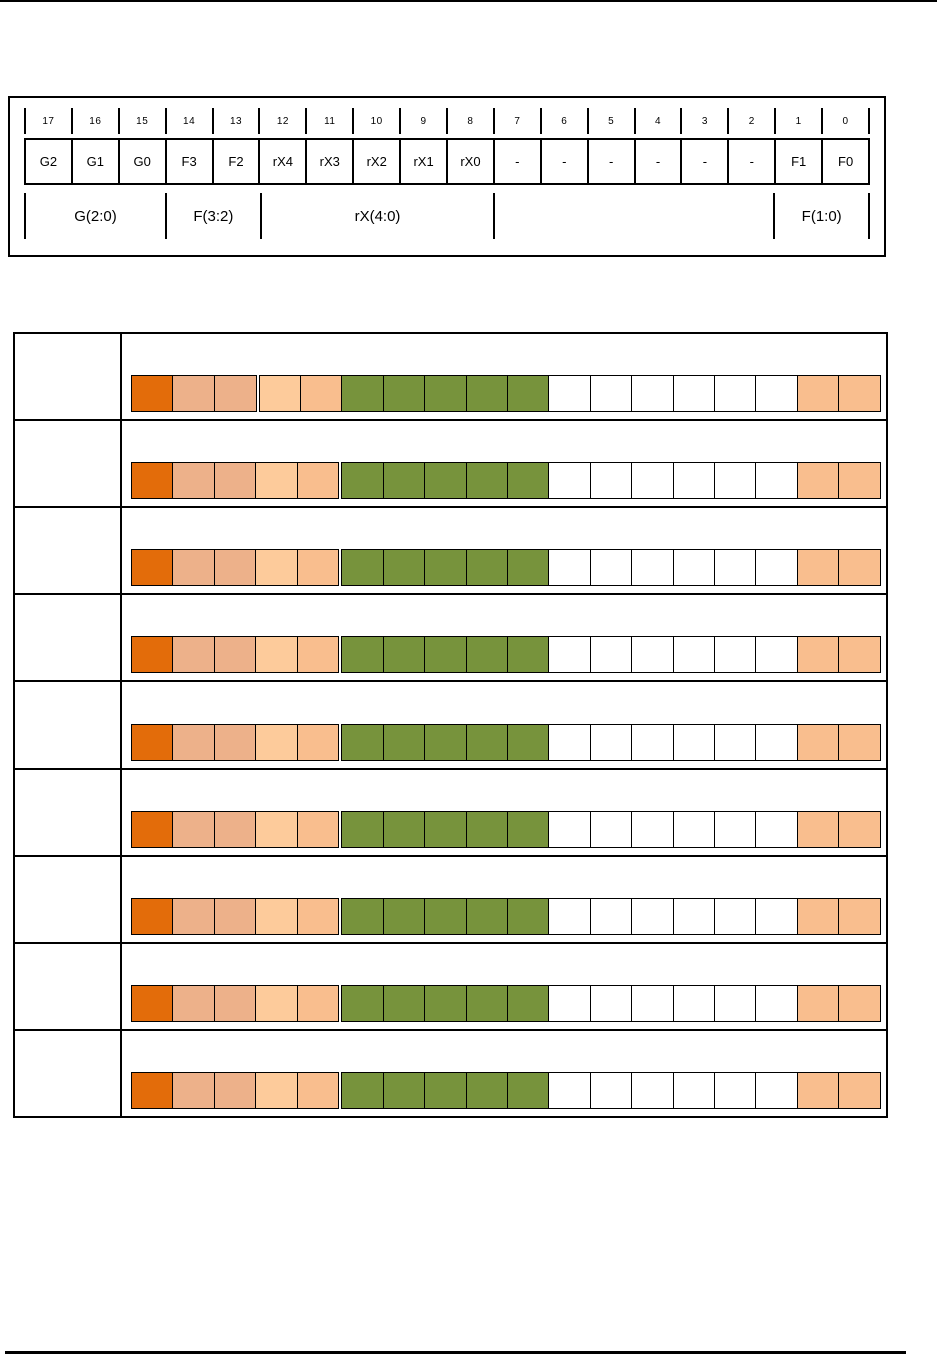  What do you see at coordinates (190, 121) in the screenshot?
I see `bit-number: 14` at bounding box center [190, 121].